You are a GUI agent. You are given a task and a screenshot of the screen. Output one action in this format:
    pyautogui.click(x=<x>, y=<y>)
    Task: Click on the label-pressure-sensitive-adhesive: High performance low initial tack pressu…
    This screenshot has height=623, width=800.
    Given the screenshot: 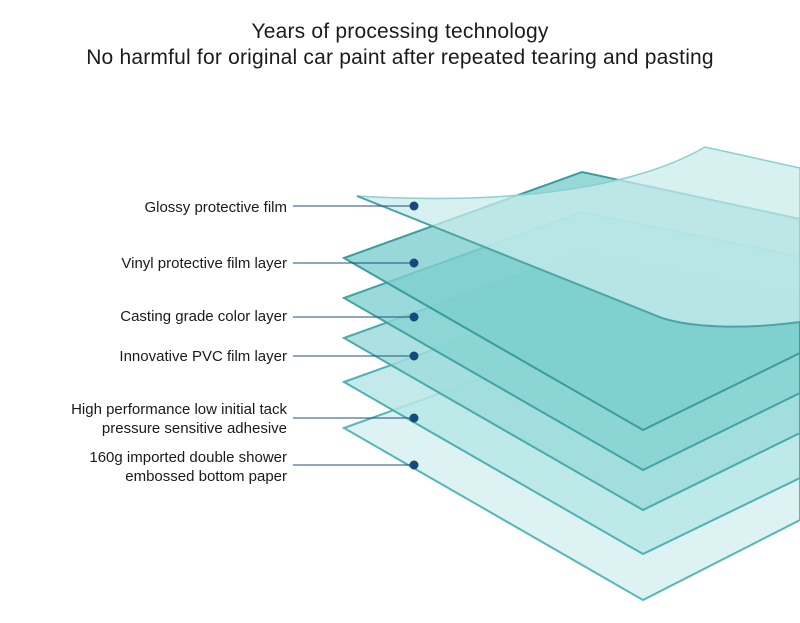 What is the action you would take?
    pyautogui.click(x=179, y=419)
    